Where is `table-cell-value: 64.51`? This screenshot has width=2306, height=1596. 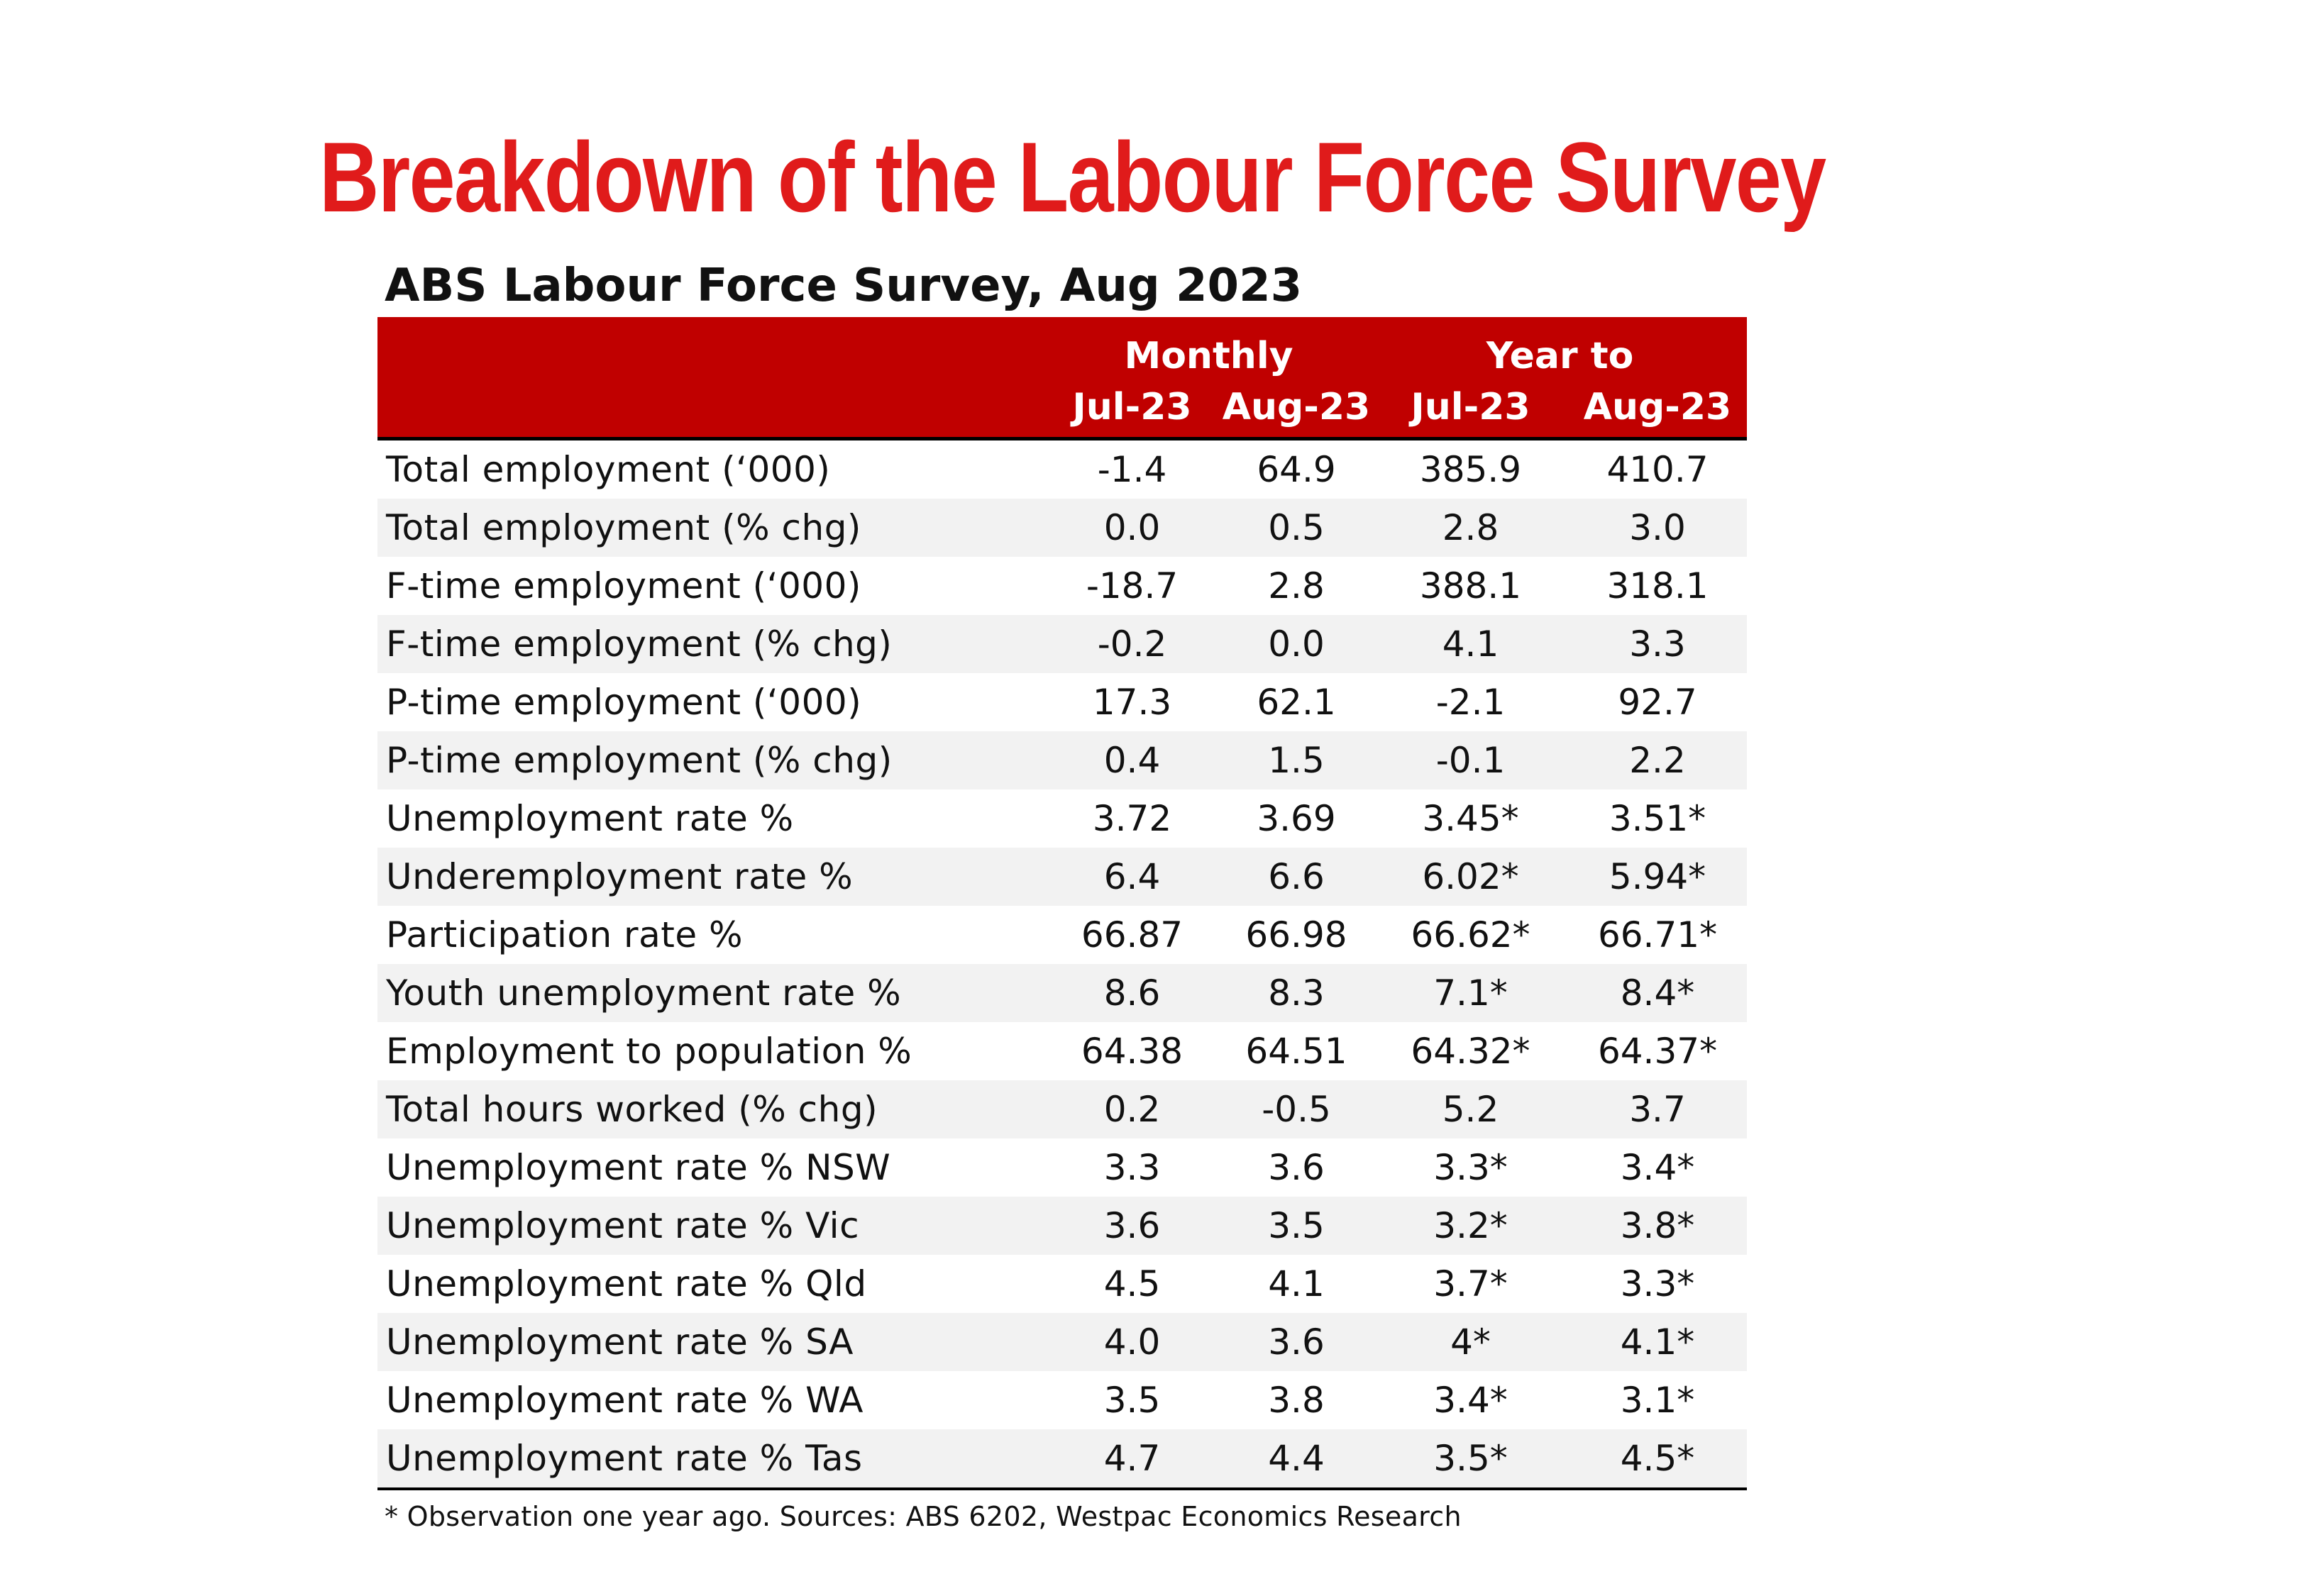 table-cell-value: 64.51 is located at coordinates (1296, 1051).